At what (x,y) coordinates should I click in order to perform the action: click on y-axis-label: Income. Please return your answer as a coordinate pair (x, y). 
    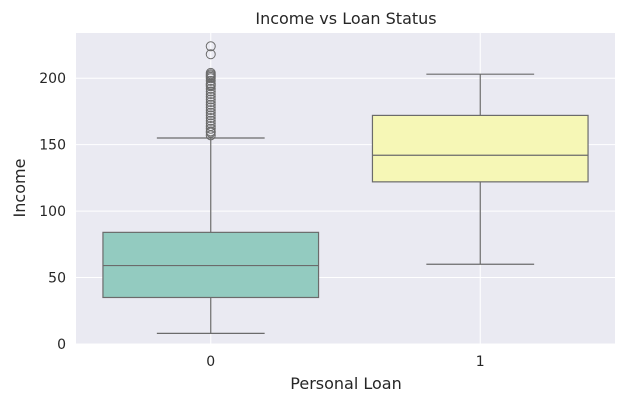
    Looking at the image, I should click on (19, 188).